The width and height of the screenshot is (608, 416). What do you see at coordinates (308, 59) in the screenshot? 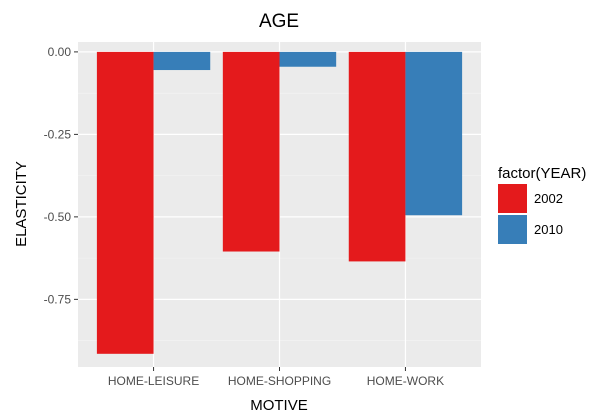
I see `bar-2010-home-shopping` at bounding box center [308, 59].